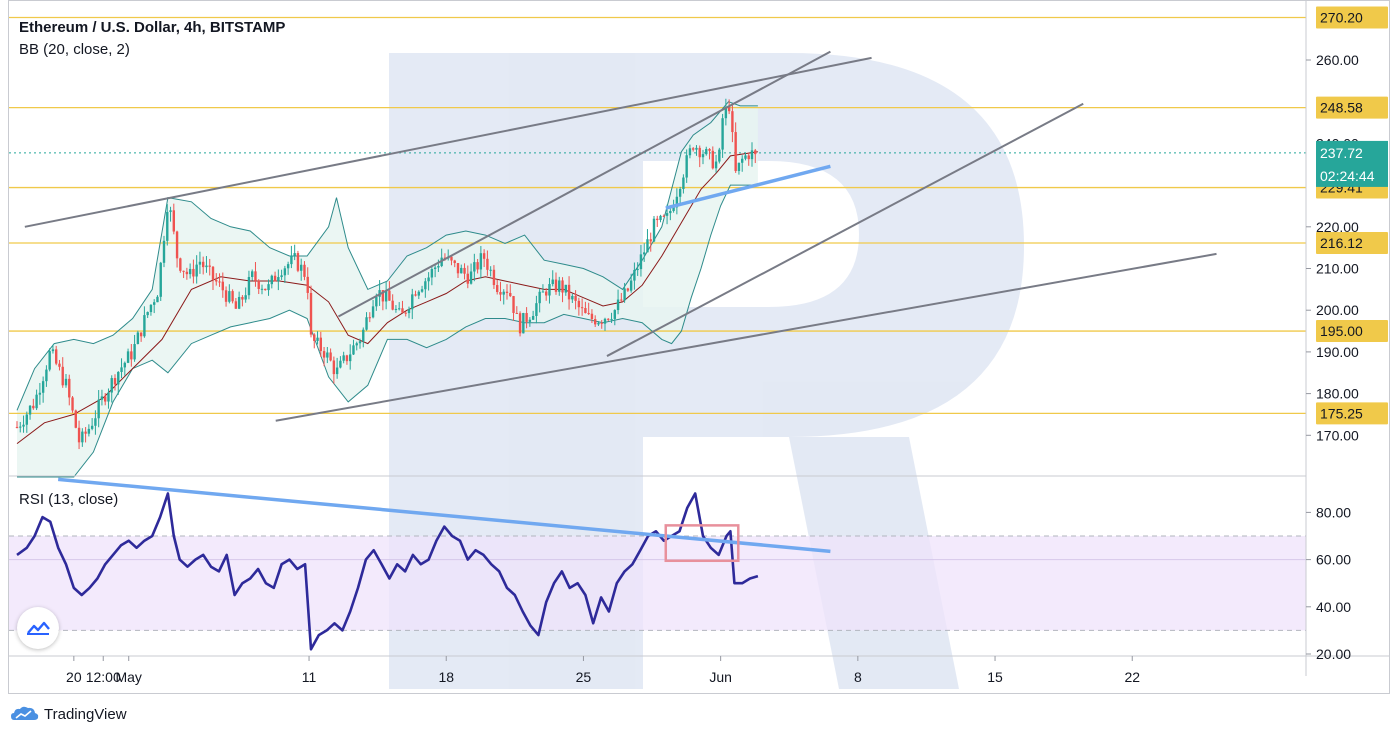 This screenshot has width=1398, height=741. What do you see at coordinates (68, 714) in the screenshot?
I see `footer-brand: TradingView` at bounding box center [68, 714].